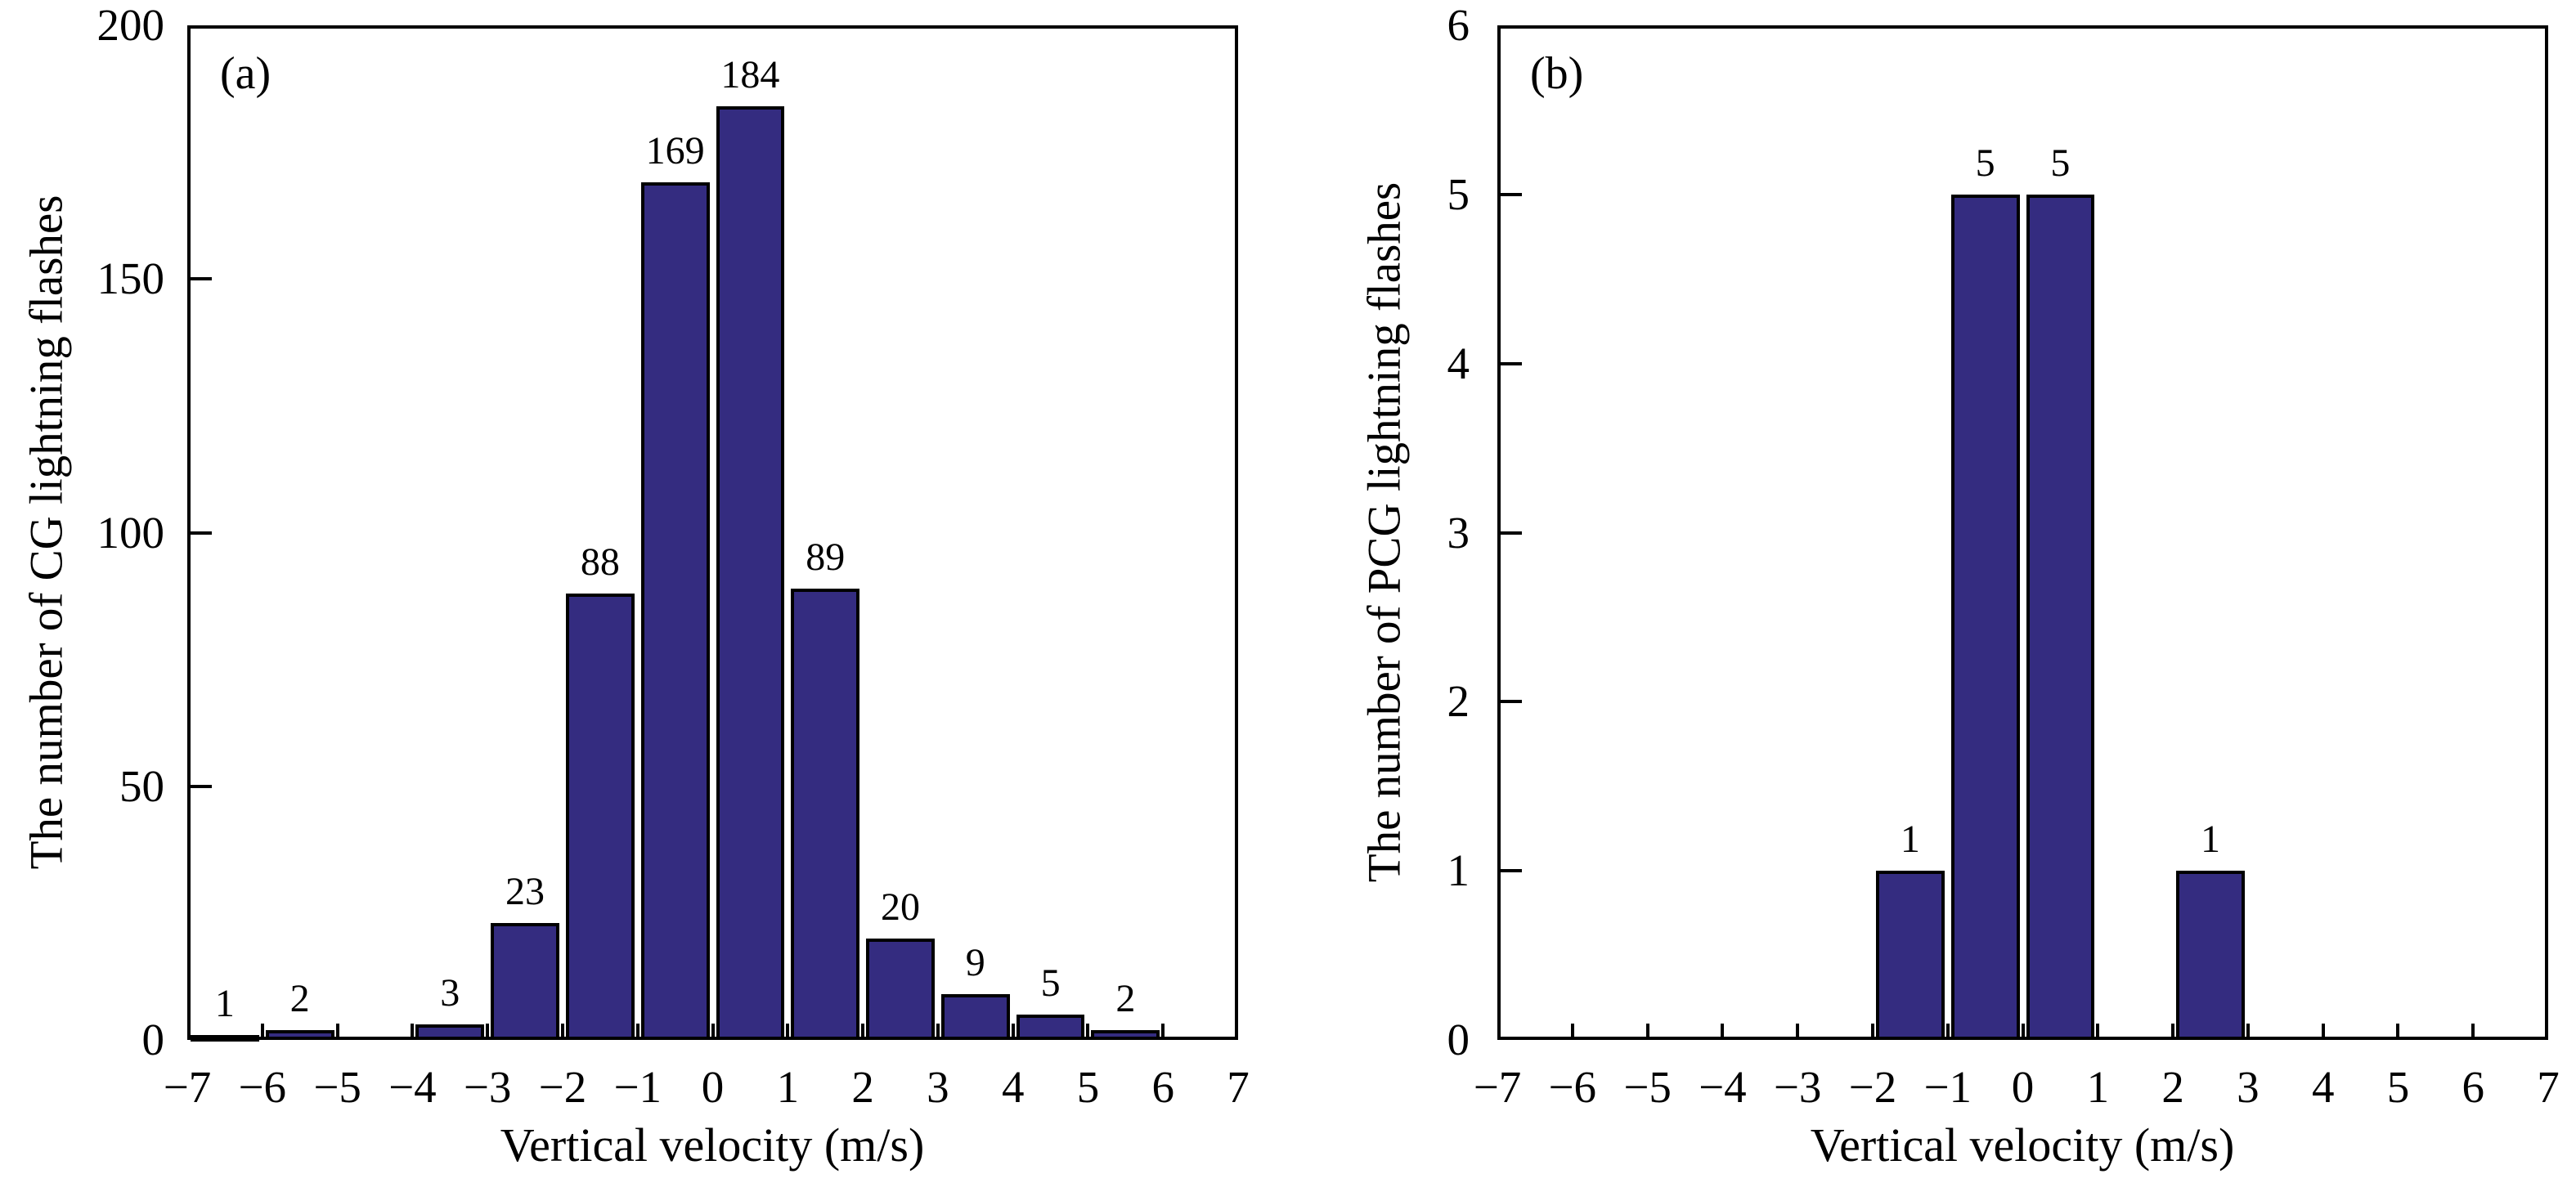 This screenshot has height=1183, width=2576. Describe the element at coordinates (712, 1145) in the screenshot. I see `x-axis-title-a: Vertical velocity (m/s)` at that location.